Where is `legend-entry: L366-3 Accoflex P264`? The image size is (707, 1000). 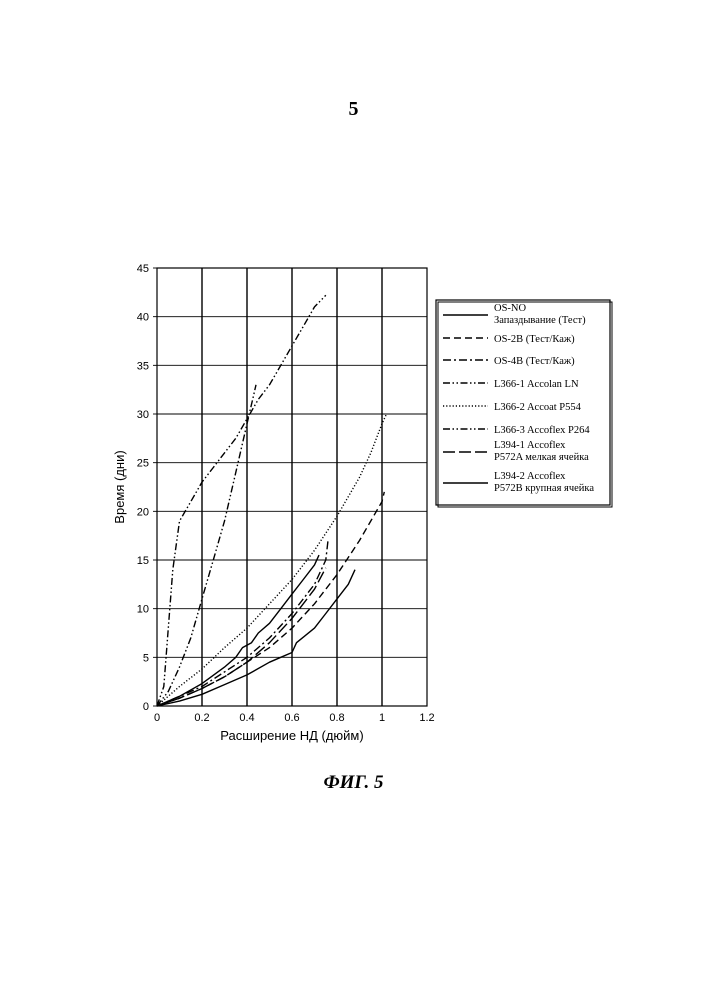 legend-entry: L366-3 Accoflex P264 is located at coordinates (542, 430).